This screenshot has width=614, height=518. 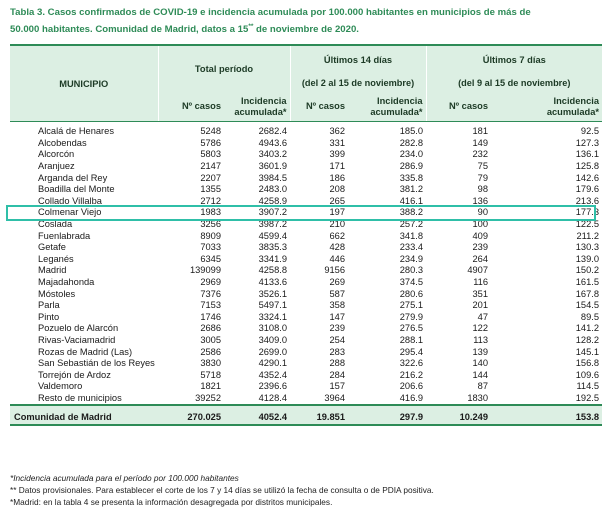 What do you see at coordinates (73, 177) in the screenshot?
I see `municipio-name: Arganda del Rey` at bounding box center [73, 177].